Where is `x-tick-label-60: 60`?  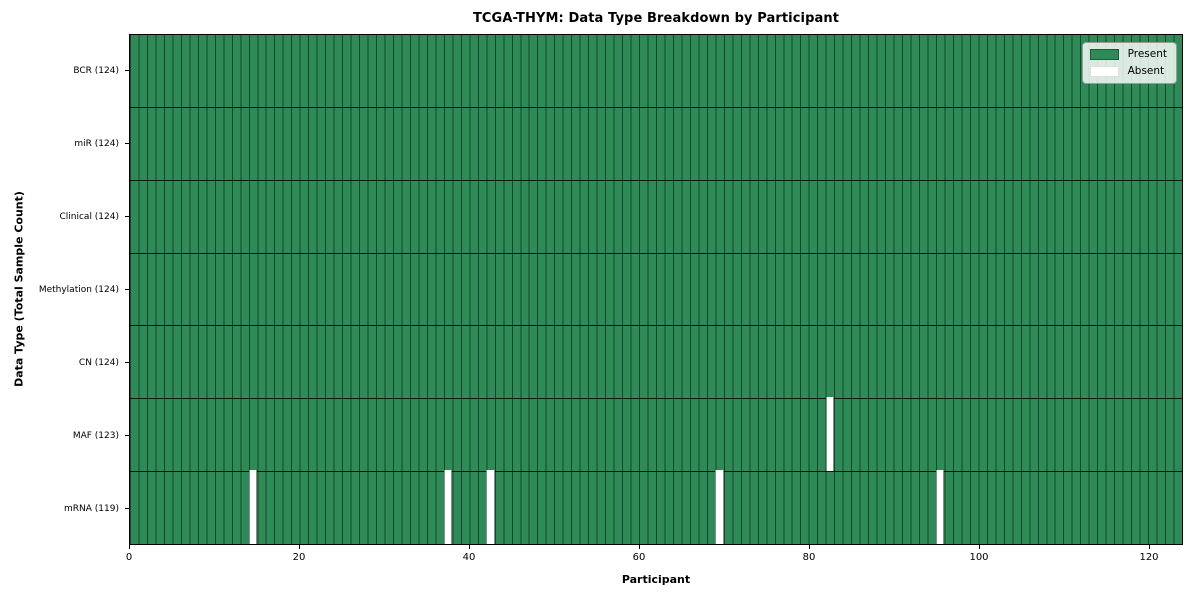 x-tick-label-60: 60 is located at coordinates (639, 557).